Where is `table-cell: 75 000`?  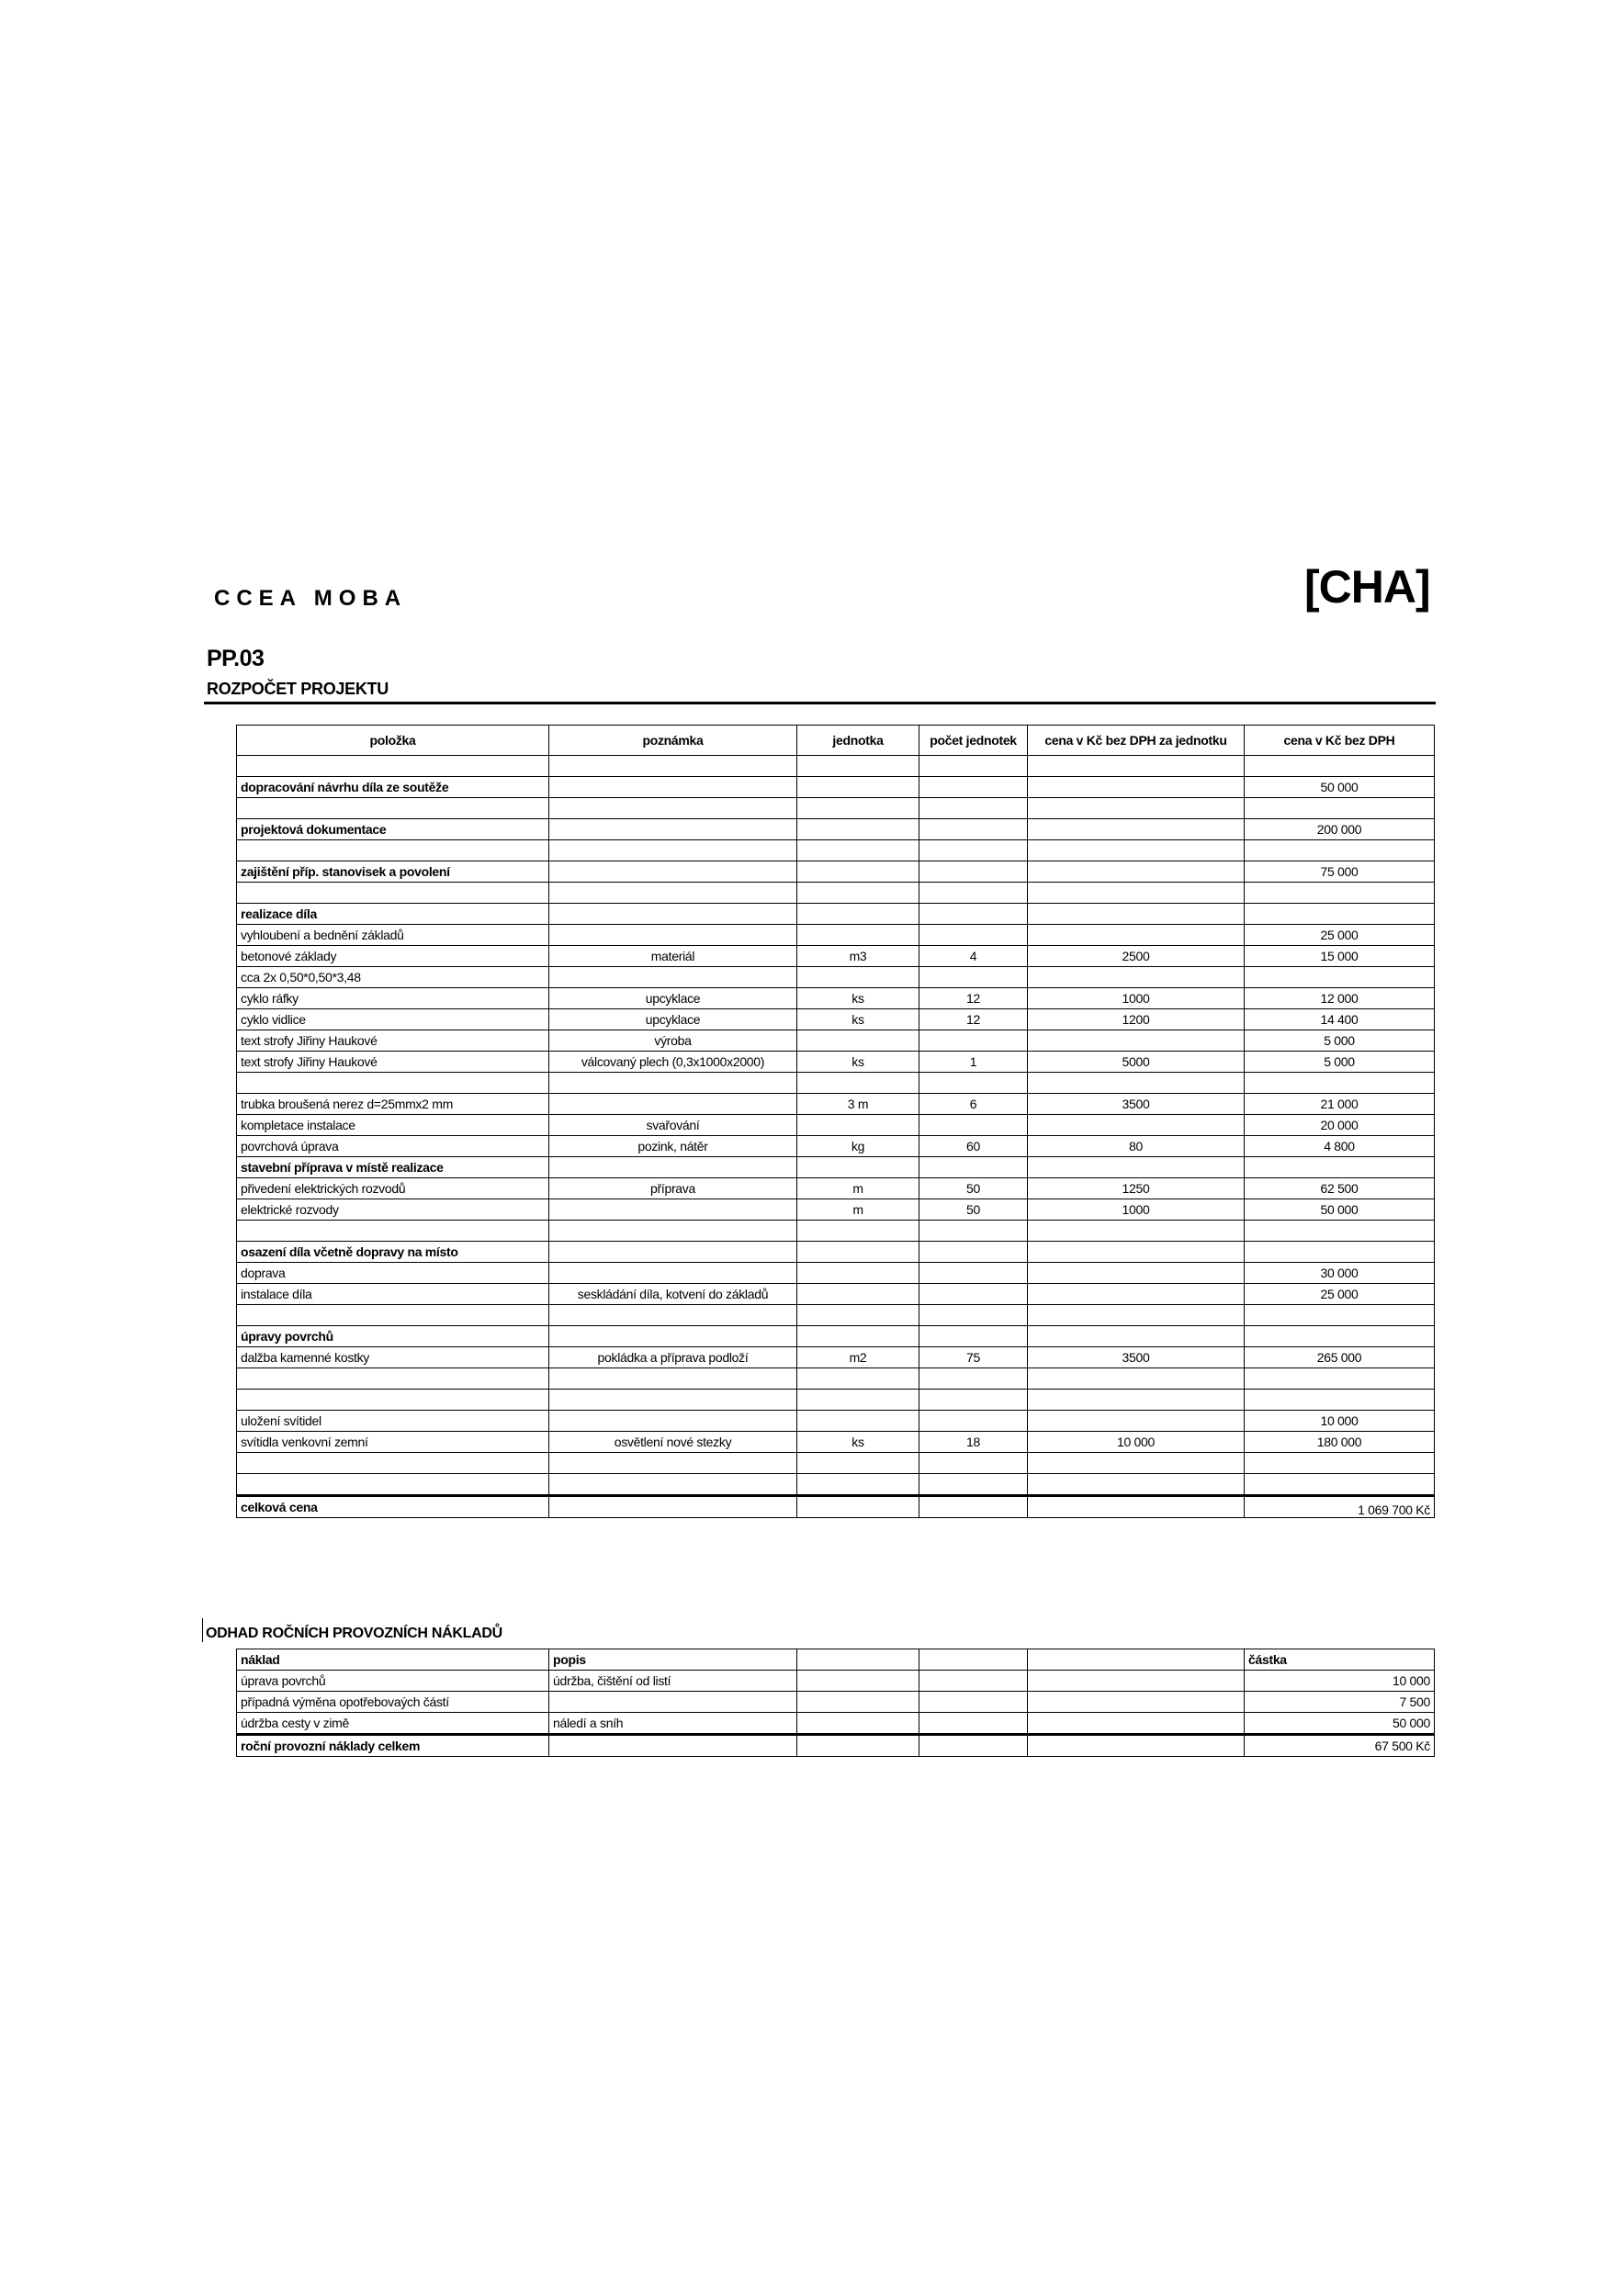 table-cell: 75 000 is located at coordinates (1339, 872).